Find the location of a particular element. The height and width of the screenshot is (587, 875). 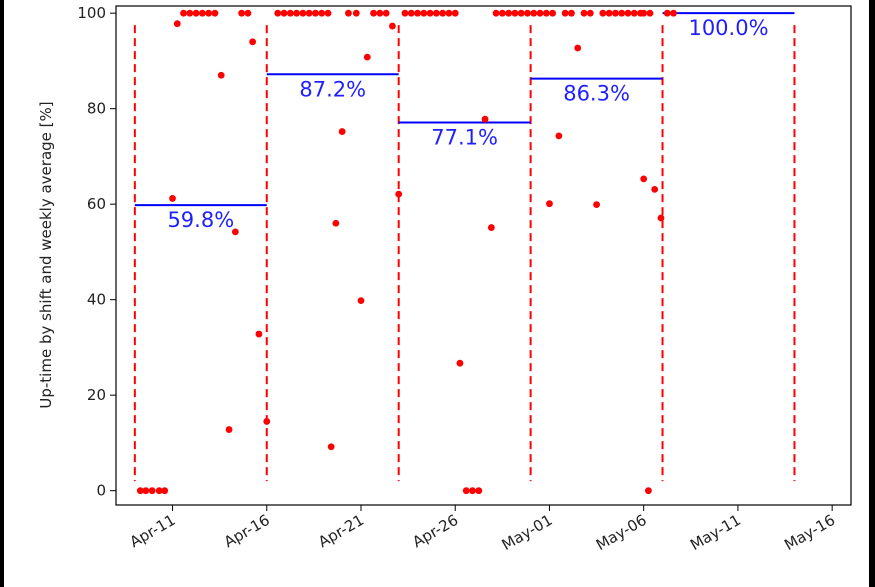

x-tick-label-2: Apr-16 is located at coordinates (247, 531).